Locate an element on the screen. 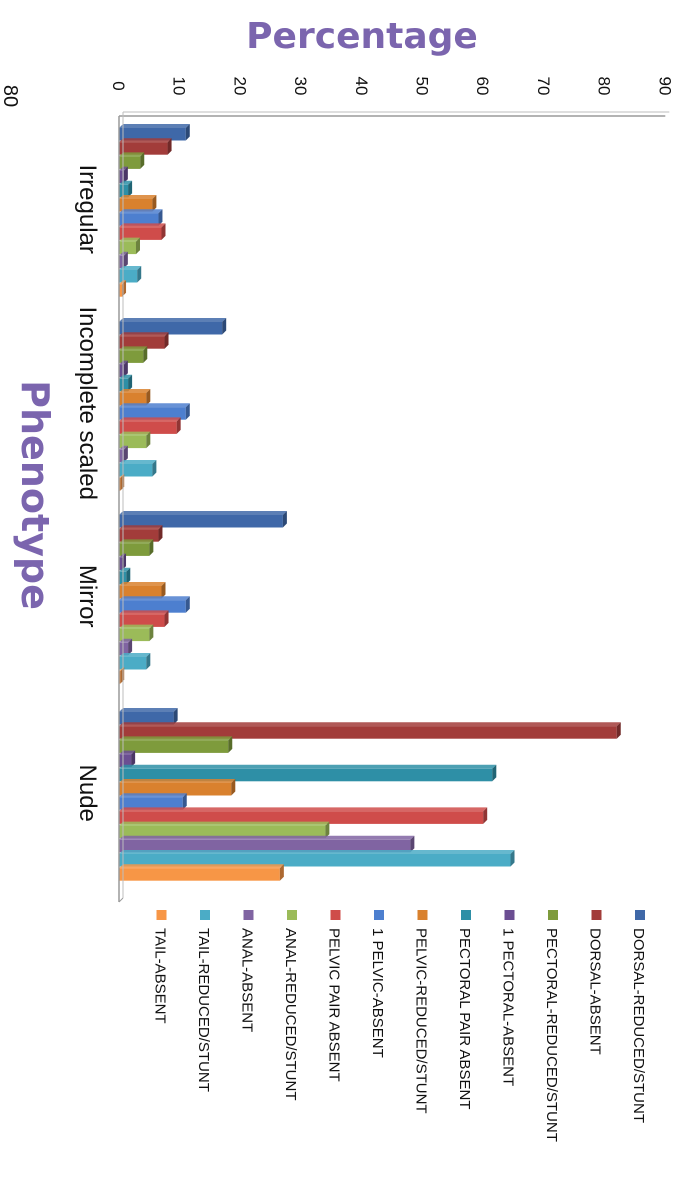  y-tick-label: 50 is located at coordinates (422, 86).